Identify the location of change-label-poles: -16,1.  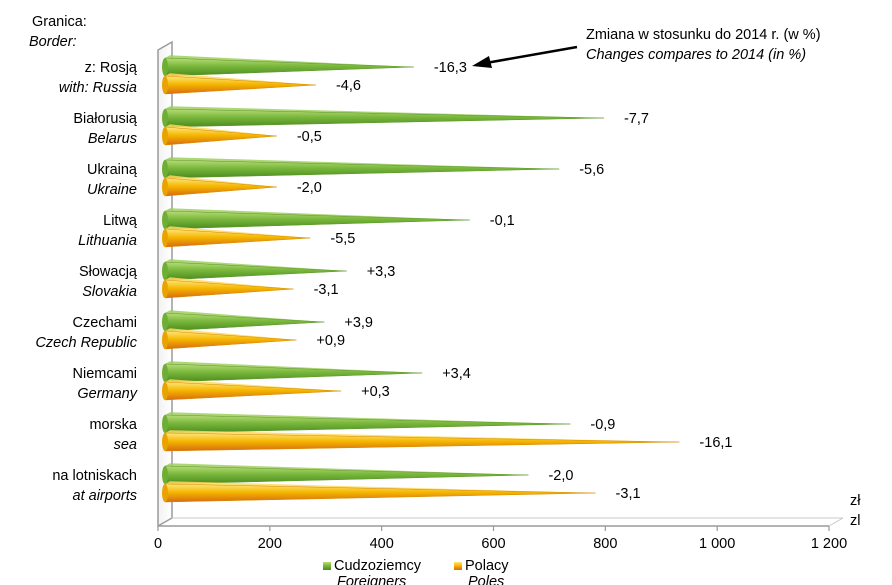
(715, 443).